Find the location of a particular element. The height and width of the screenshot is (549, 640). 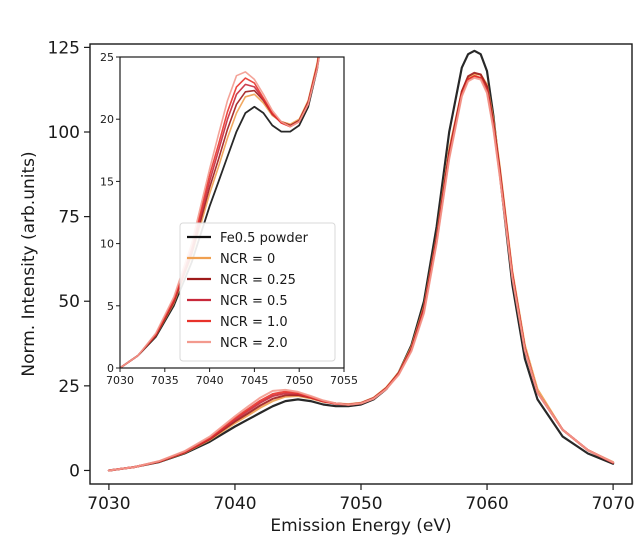

x-tick-label: 7070 is located at coordinates (612, 504).